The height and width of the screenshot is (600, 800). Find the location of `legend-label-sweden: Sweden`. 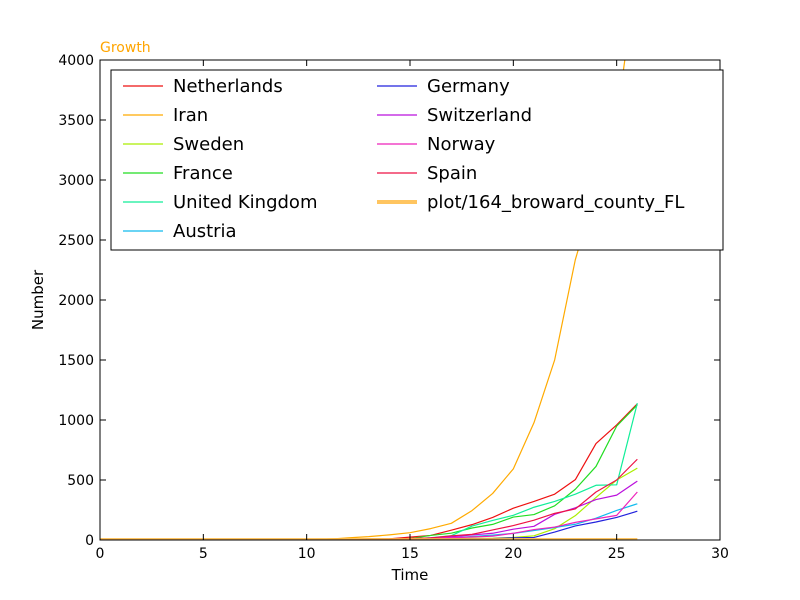

legend-label-sweden: Sweden is located at coordinates (208, 144).